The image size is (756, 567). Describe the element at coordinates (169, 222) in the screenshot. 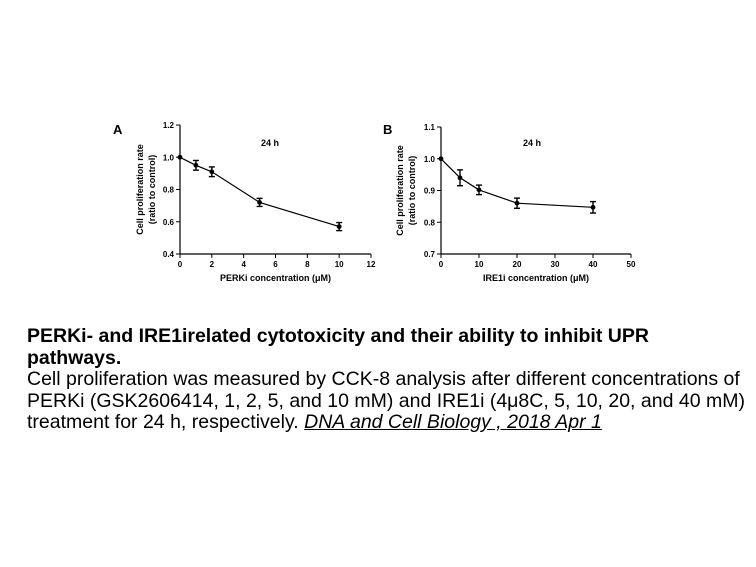

I see `y-tick-label: 0.6` at that location.